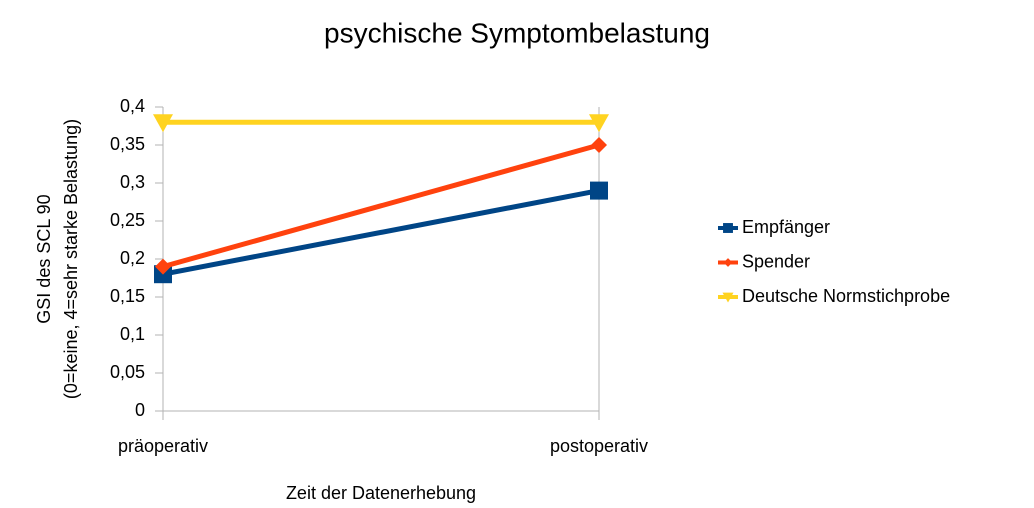  What do you see at coordinates (132, 334) in the screenshot?
I see `y-tick-label: 0,1` at bounding box center [132, 334].